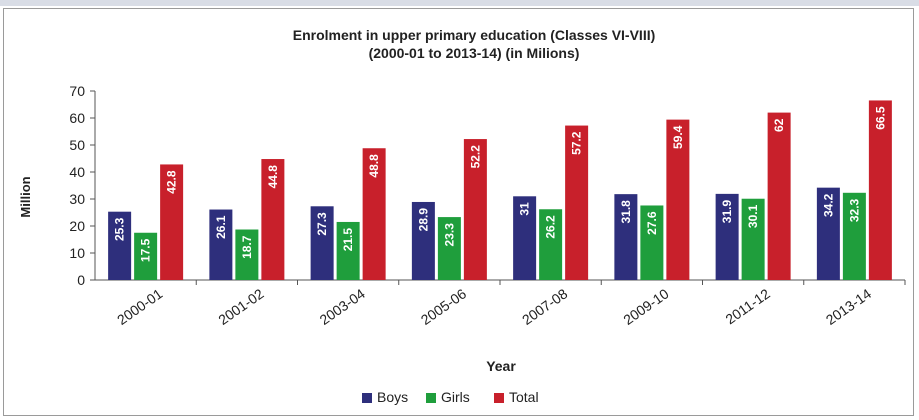 The image size is (919, 420). What do you see at coordinates (880, 118) in the screenshot?
I see `bar-value-label: 66.5` at bounding box center [880, 118].